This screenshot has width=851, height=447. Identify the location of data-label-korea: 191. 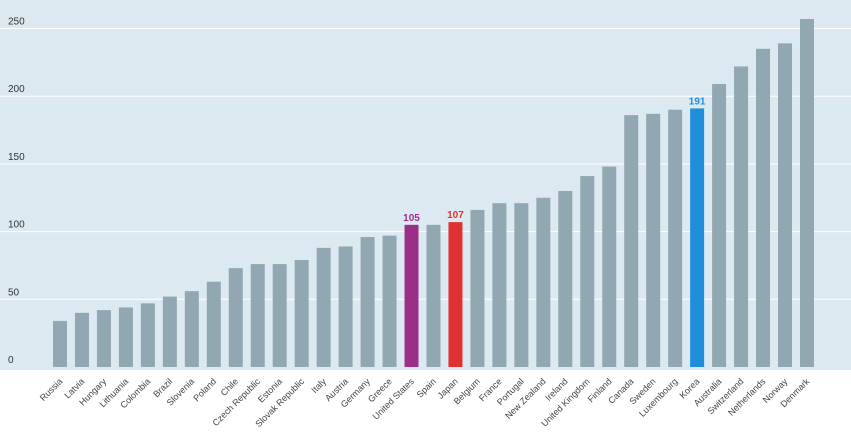
(697, 101).